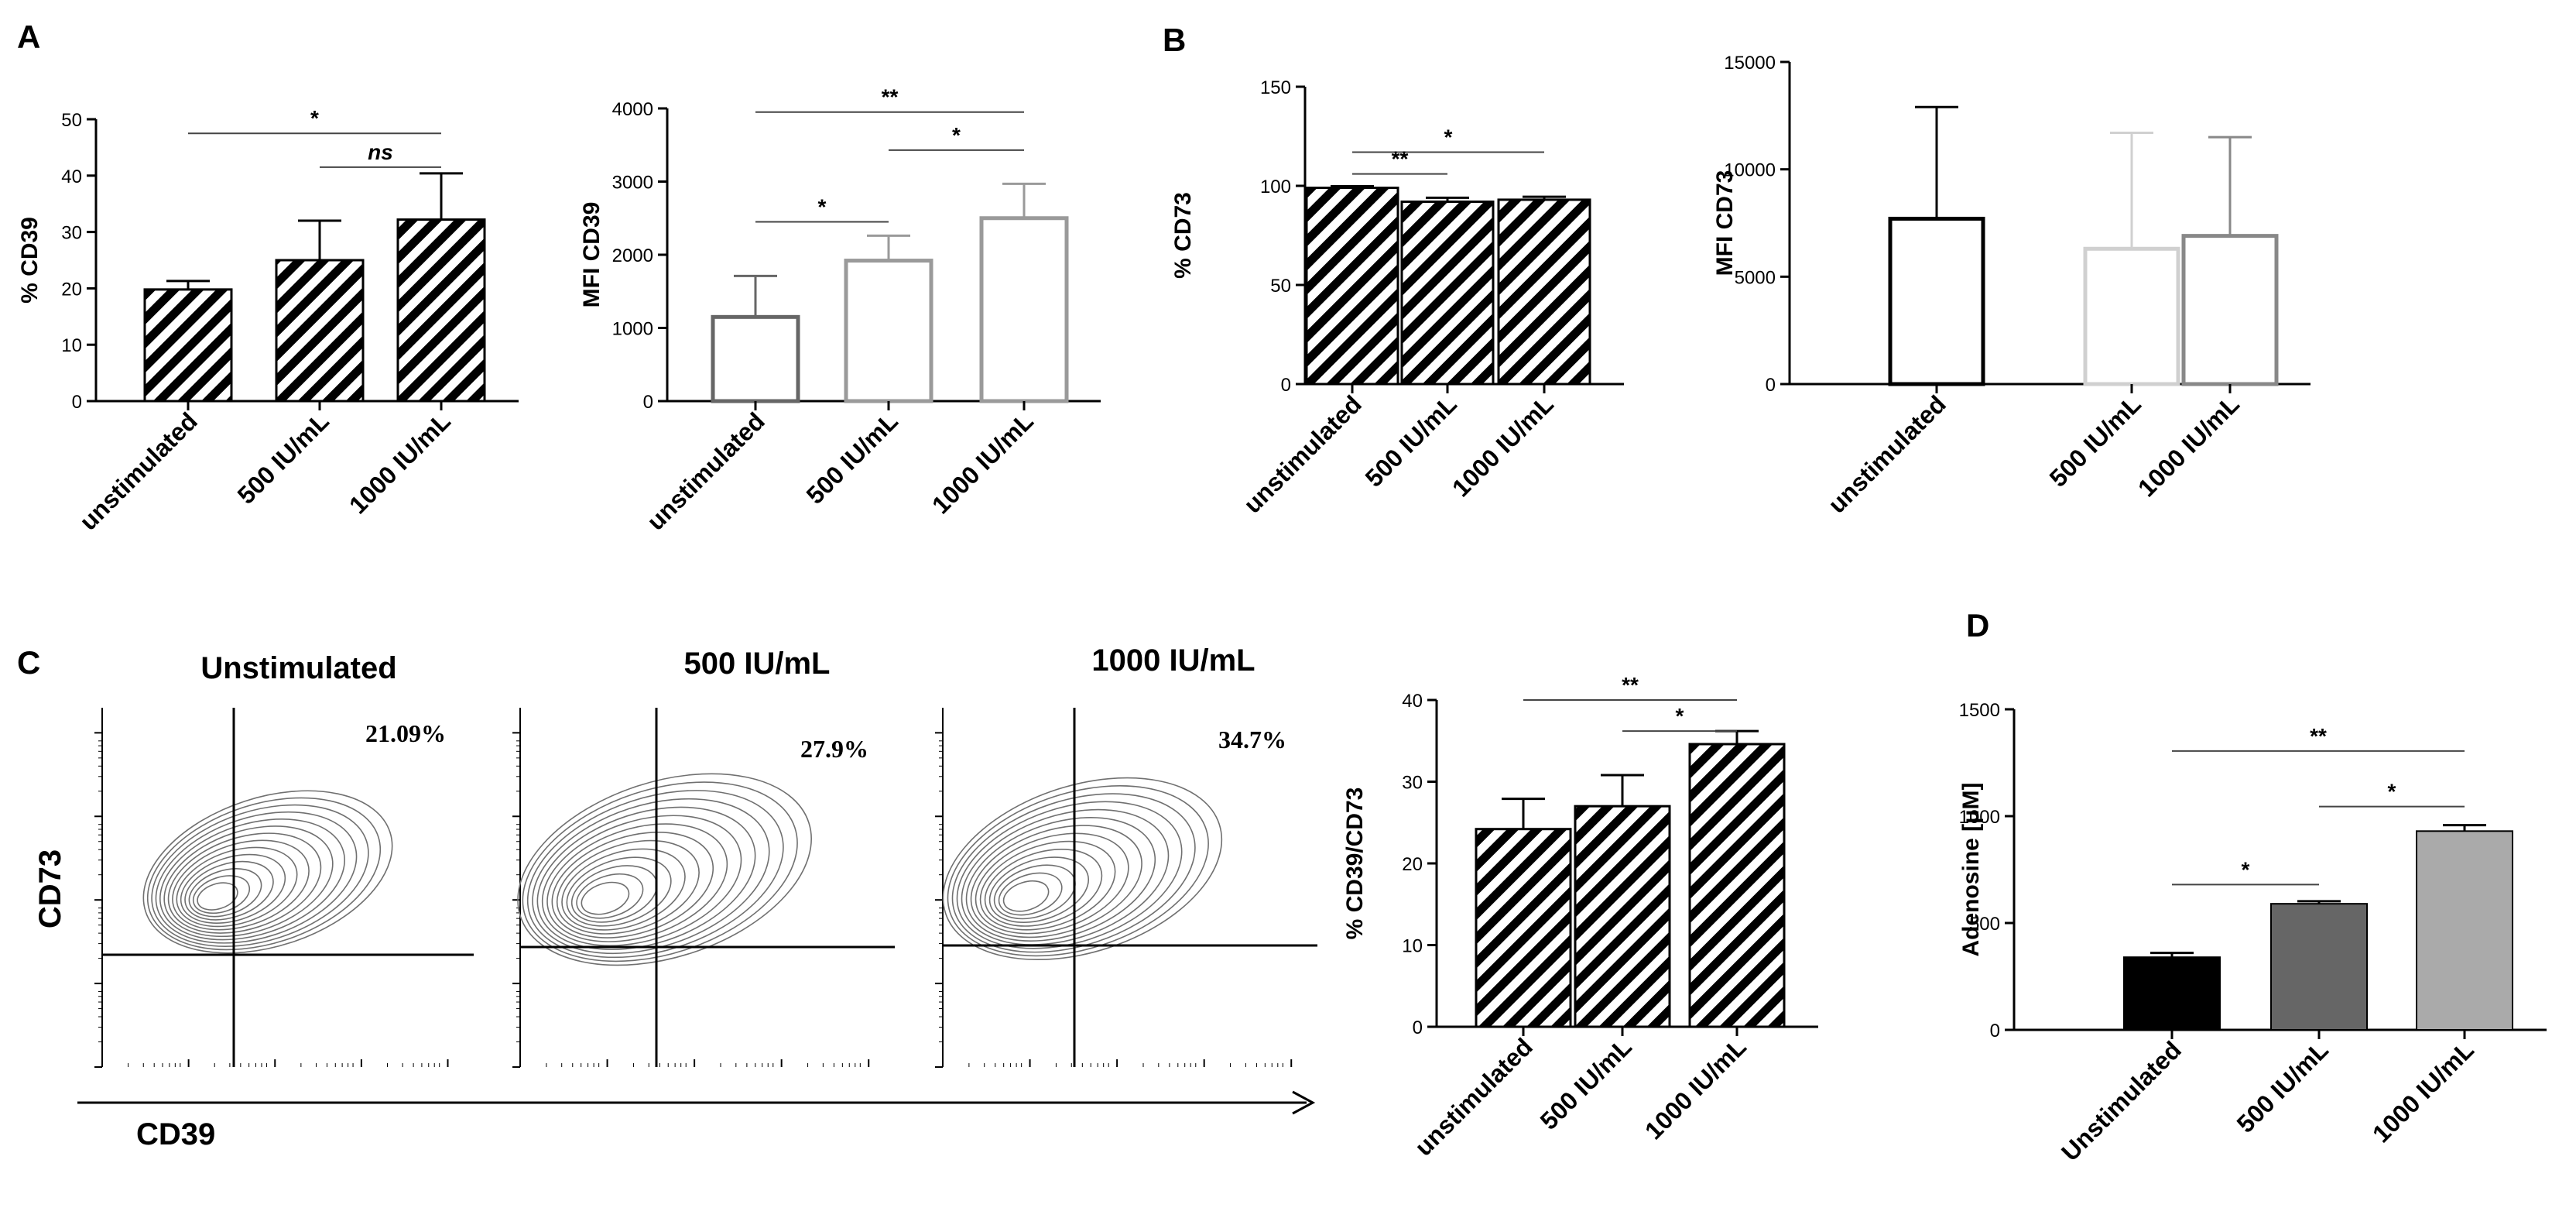  I want to click on y-tick-label: 10000, so click(1750, 170).